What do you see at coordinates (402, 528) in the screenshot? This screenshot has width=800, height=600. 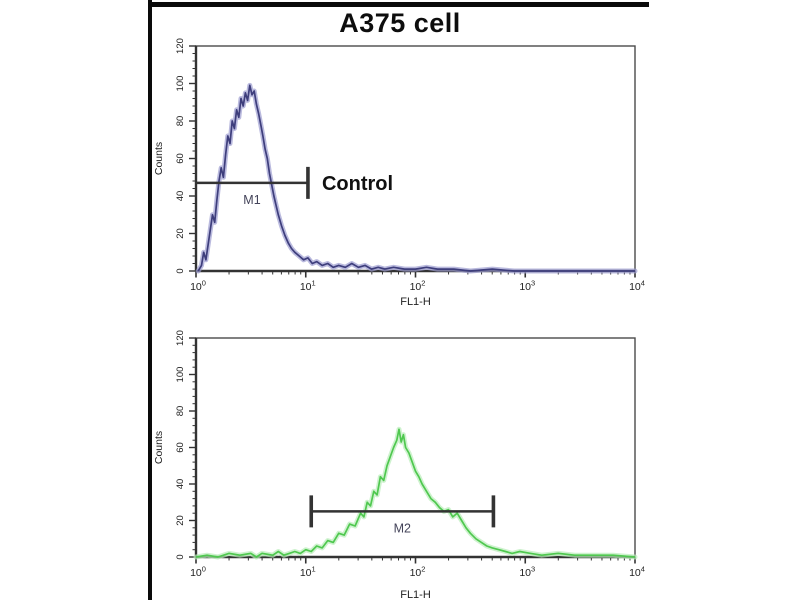 I see `gate-label-m2: M2` at bounding box center [402, 528].